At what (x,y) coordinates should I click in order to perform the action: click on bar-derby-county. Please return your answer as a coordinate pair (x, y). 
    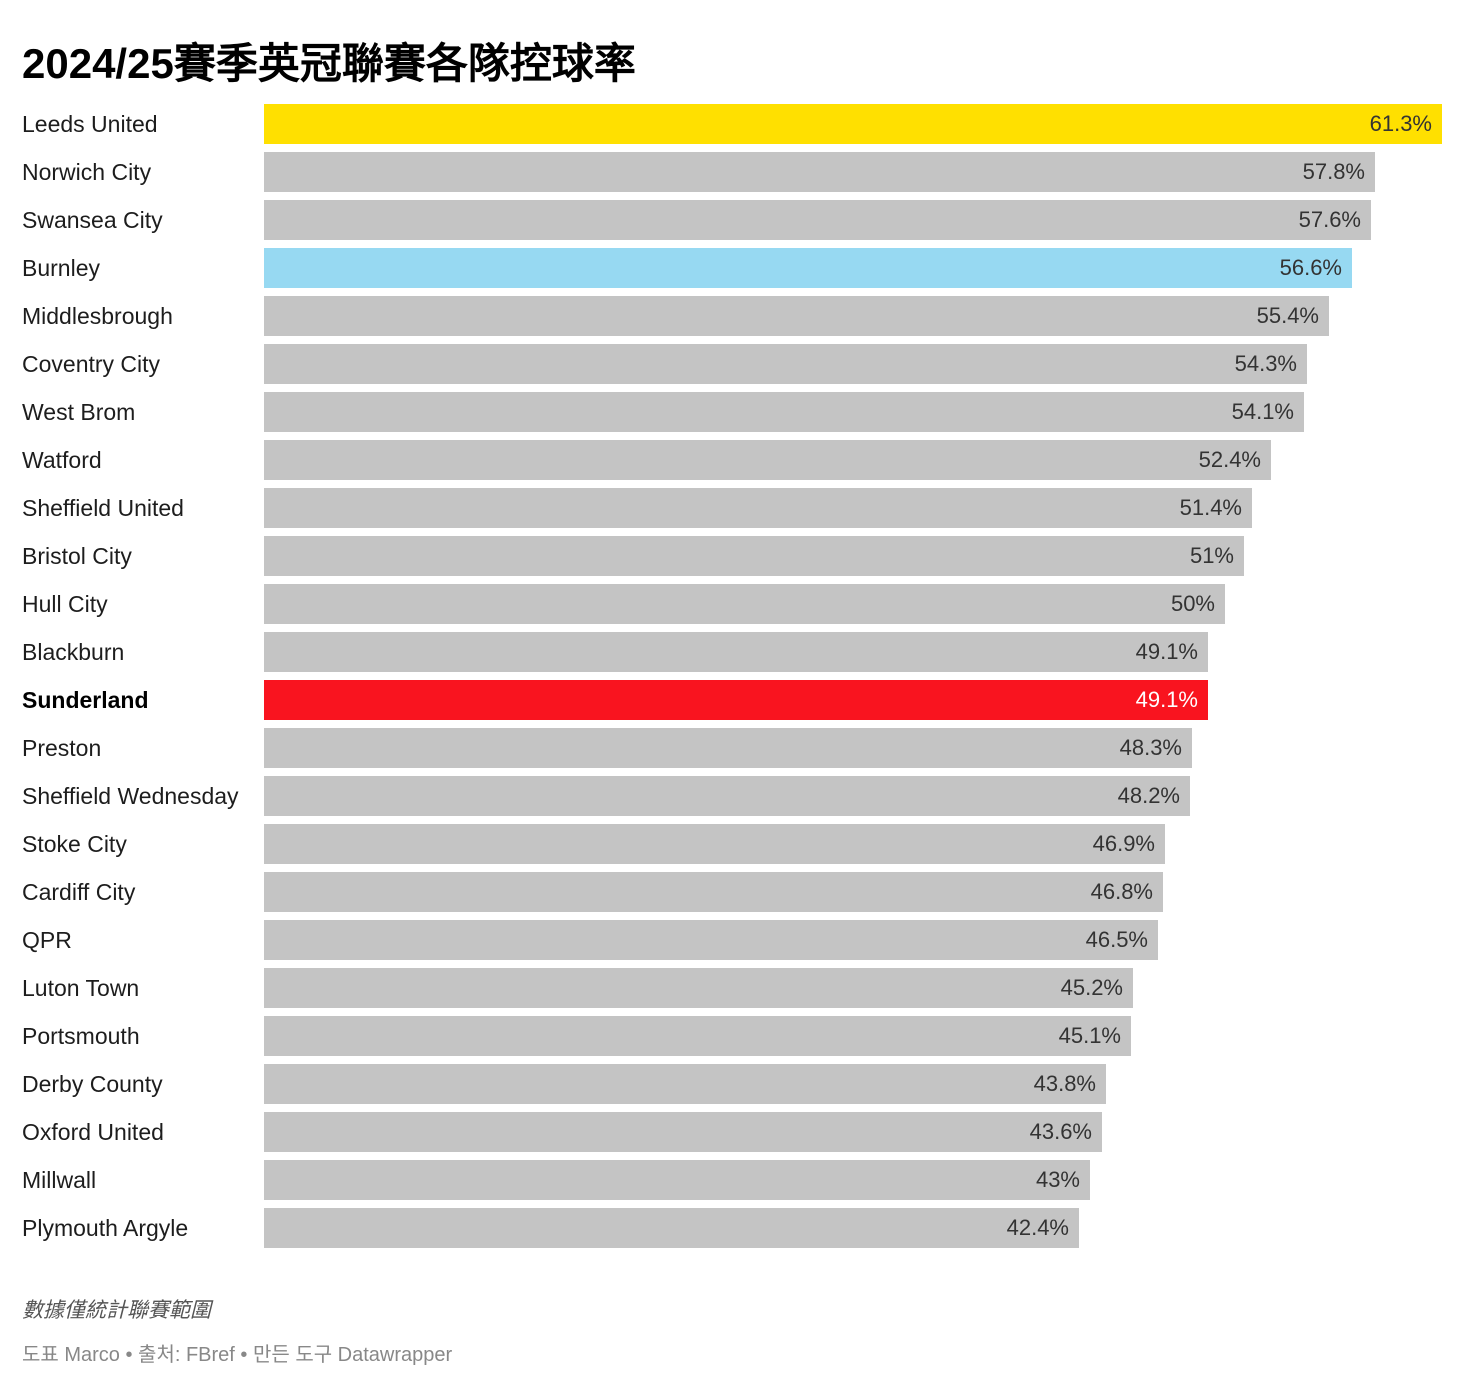
    Looking at the image, I should click on (685, 1084).